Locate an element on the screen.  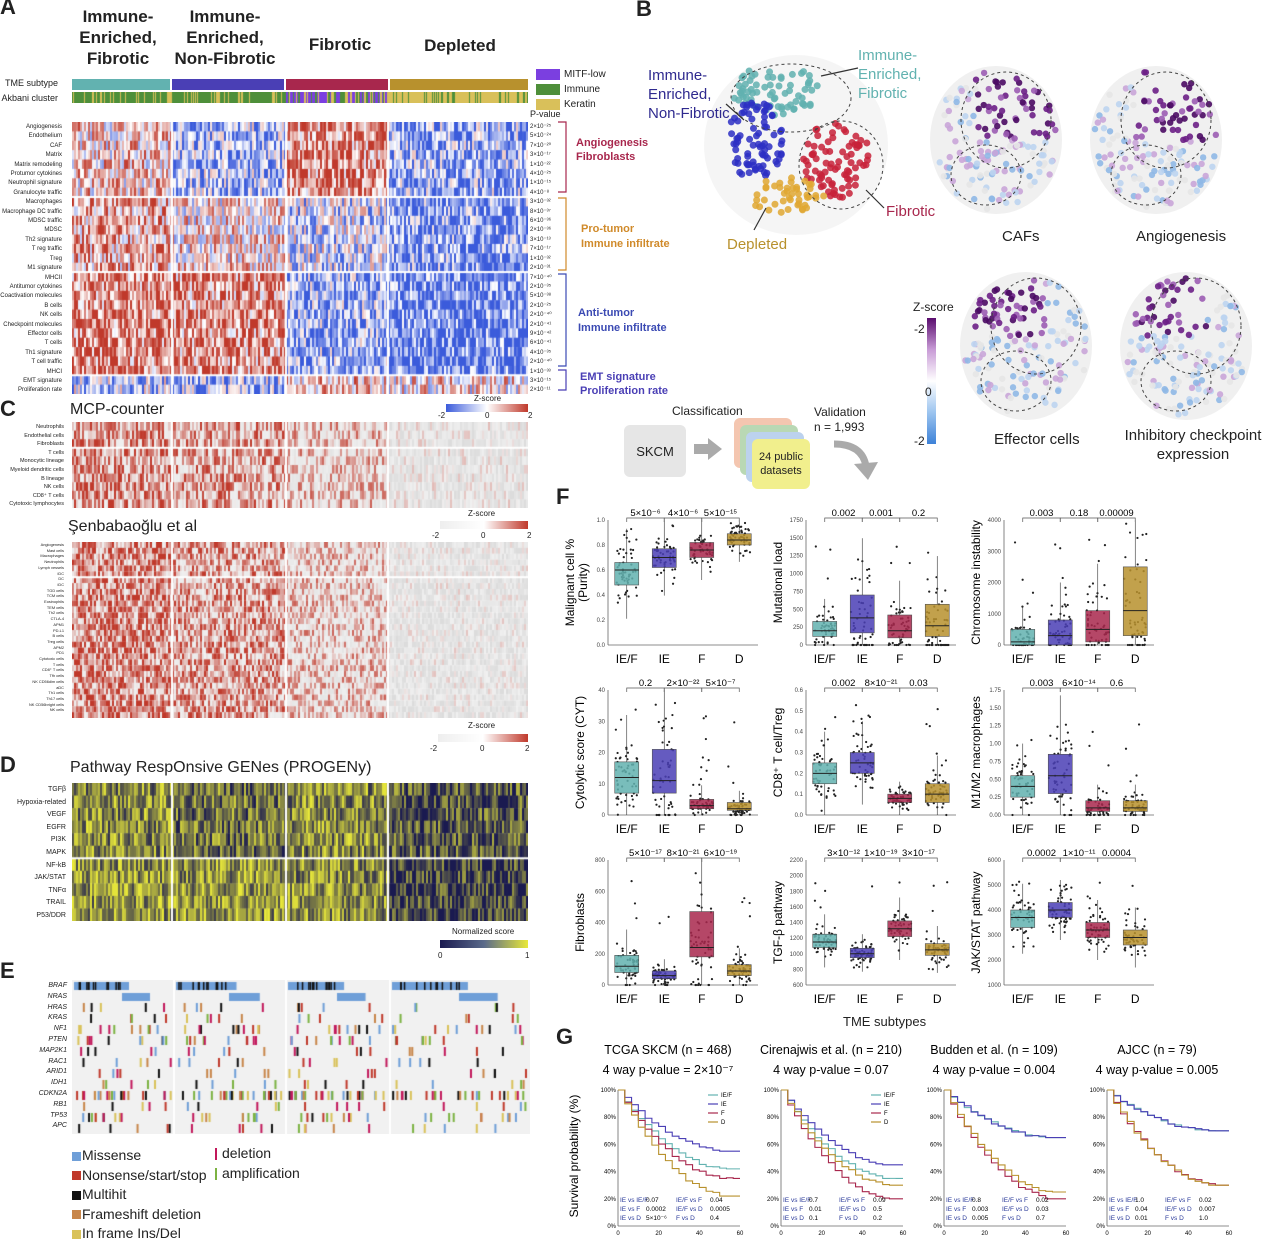
km-y-tick: 80% is located at coordinates (610, 1118).